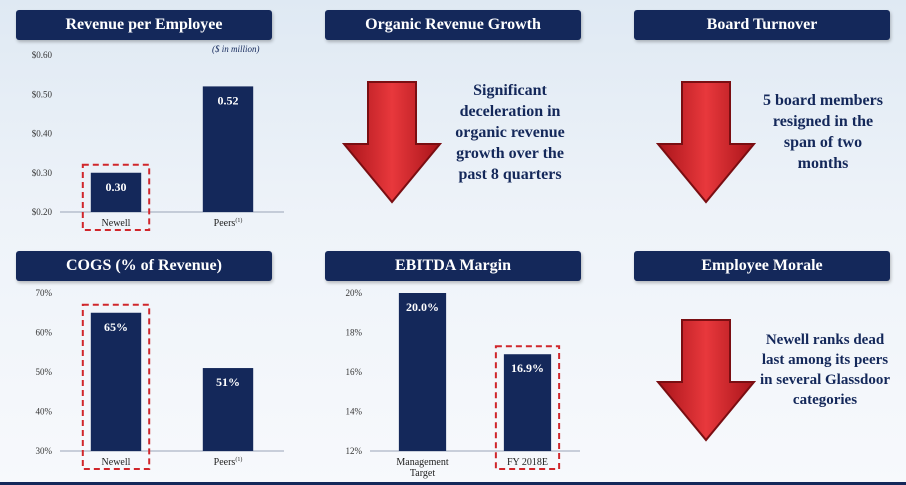 This screenshot has height=485, width=906. Describe the element at coordinates (354, 293) in the screenshot. I see `y-tick-label: 20%` at that location.